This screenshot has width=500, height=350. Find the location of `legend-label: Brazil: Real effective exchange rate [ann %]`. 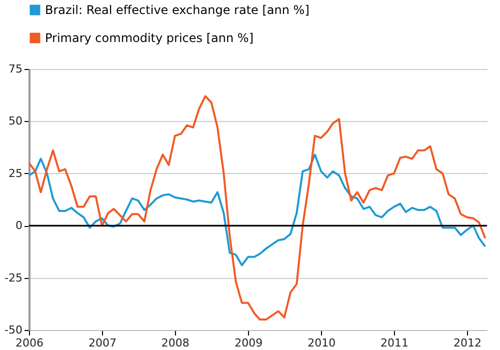

legend-label: Brazil: Real effective exchange rate [ann %] is located at coordinates (177, 10).